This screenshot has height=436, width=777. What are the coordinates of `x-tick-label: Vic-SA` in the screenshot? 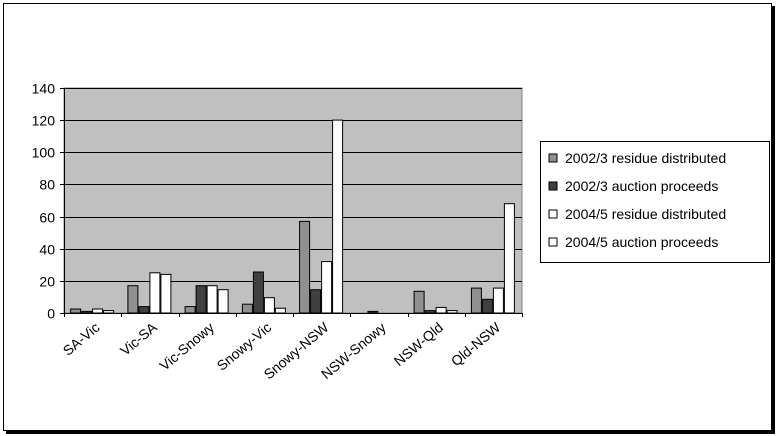 It's located at (138, 339).